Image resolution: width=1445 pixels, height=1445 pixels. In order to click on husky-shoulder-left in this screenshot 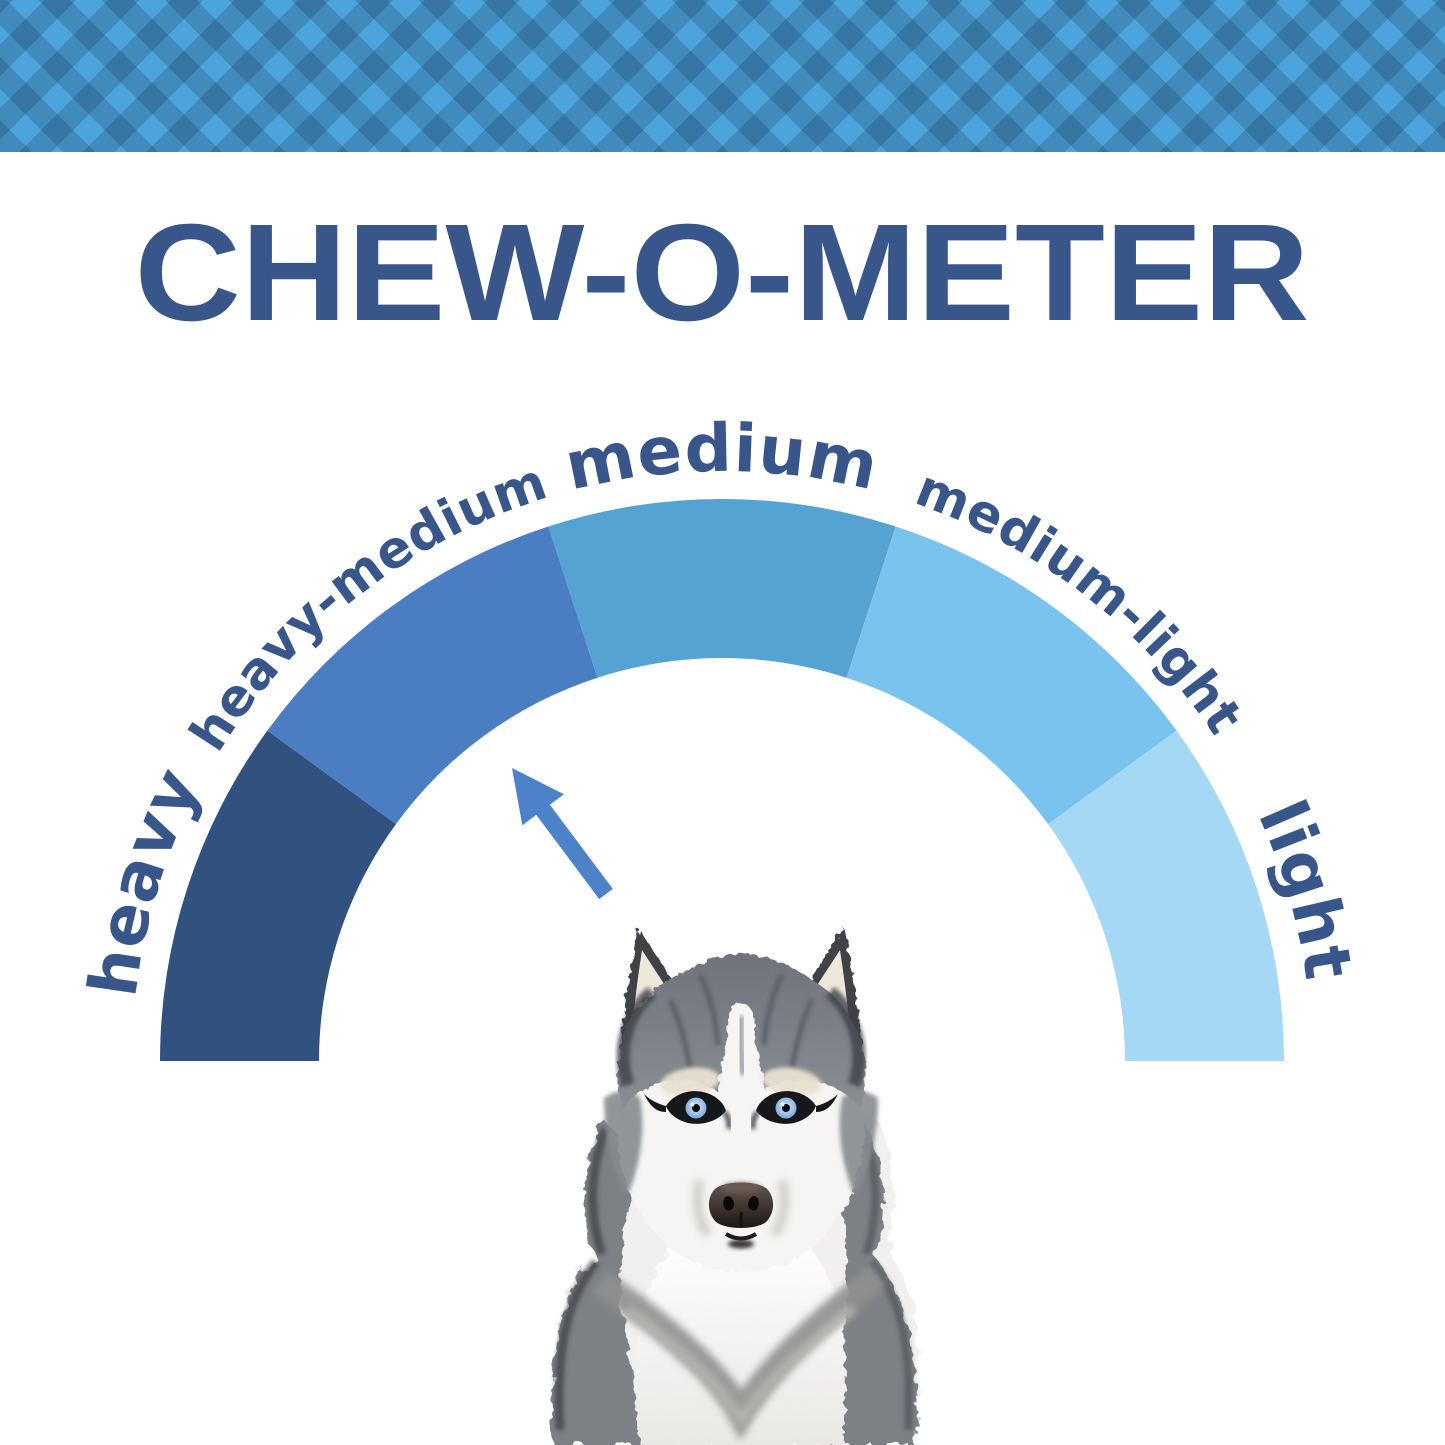, I will do `click(596, 1282)`.